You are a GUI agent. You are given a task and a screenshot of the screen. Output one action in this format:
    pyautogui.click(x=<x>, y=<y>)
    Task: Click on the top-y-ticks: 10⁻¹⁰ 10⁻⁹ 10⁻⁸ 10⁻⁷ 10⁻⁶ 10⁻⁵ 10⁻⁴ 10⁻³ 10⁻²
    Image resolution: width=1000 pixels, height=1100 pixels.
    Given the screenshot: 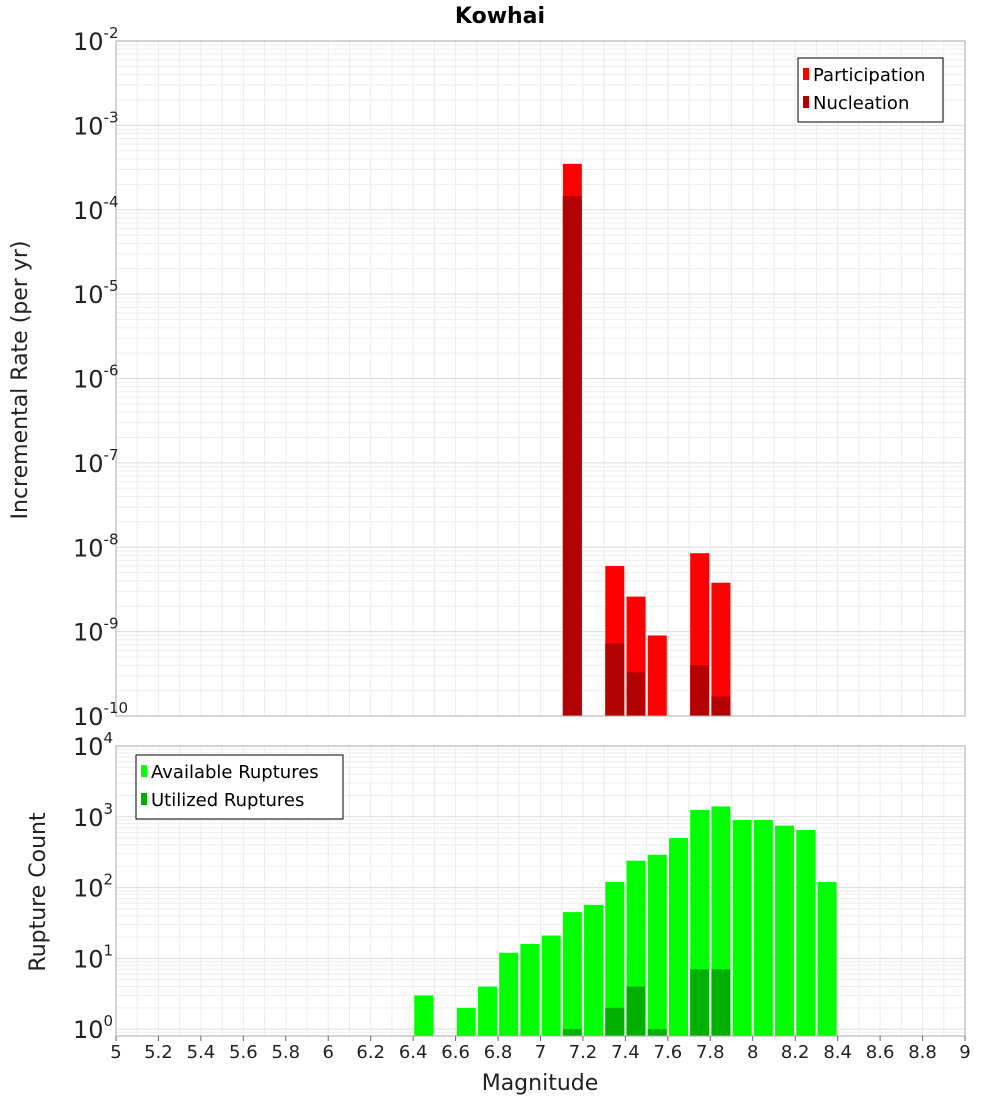 What is the action you would take?
    pyautogui.click(x=100, y=377)
    